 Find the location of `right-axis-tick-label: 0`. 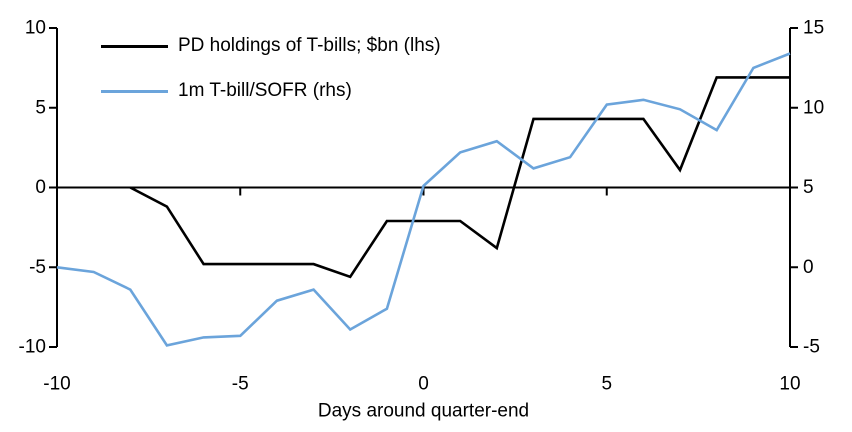

right-axis-tick-label: 0 is located at coordinates (808, 267).